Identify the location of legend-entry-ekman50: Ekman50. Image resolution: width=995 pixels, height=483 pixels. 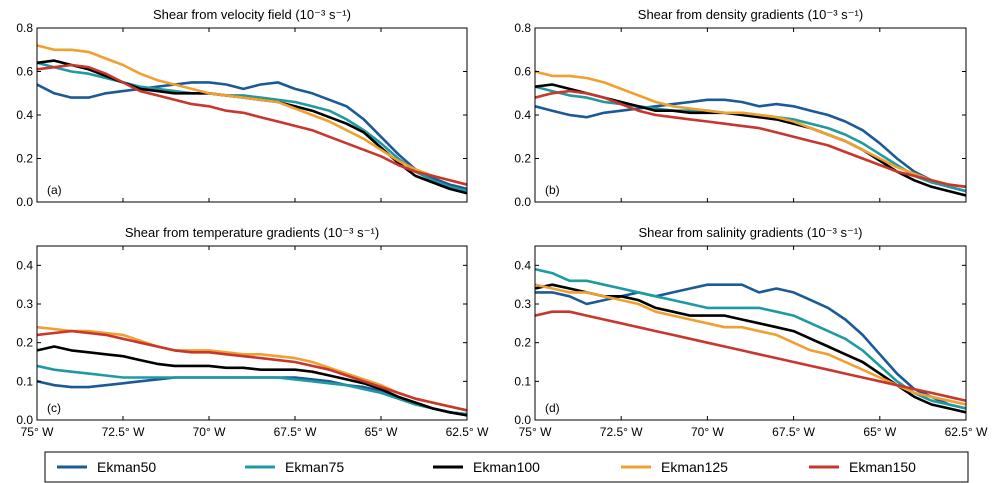
(106, 467).